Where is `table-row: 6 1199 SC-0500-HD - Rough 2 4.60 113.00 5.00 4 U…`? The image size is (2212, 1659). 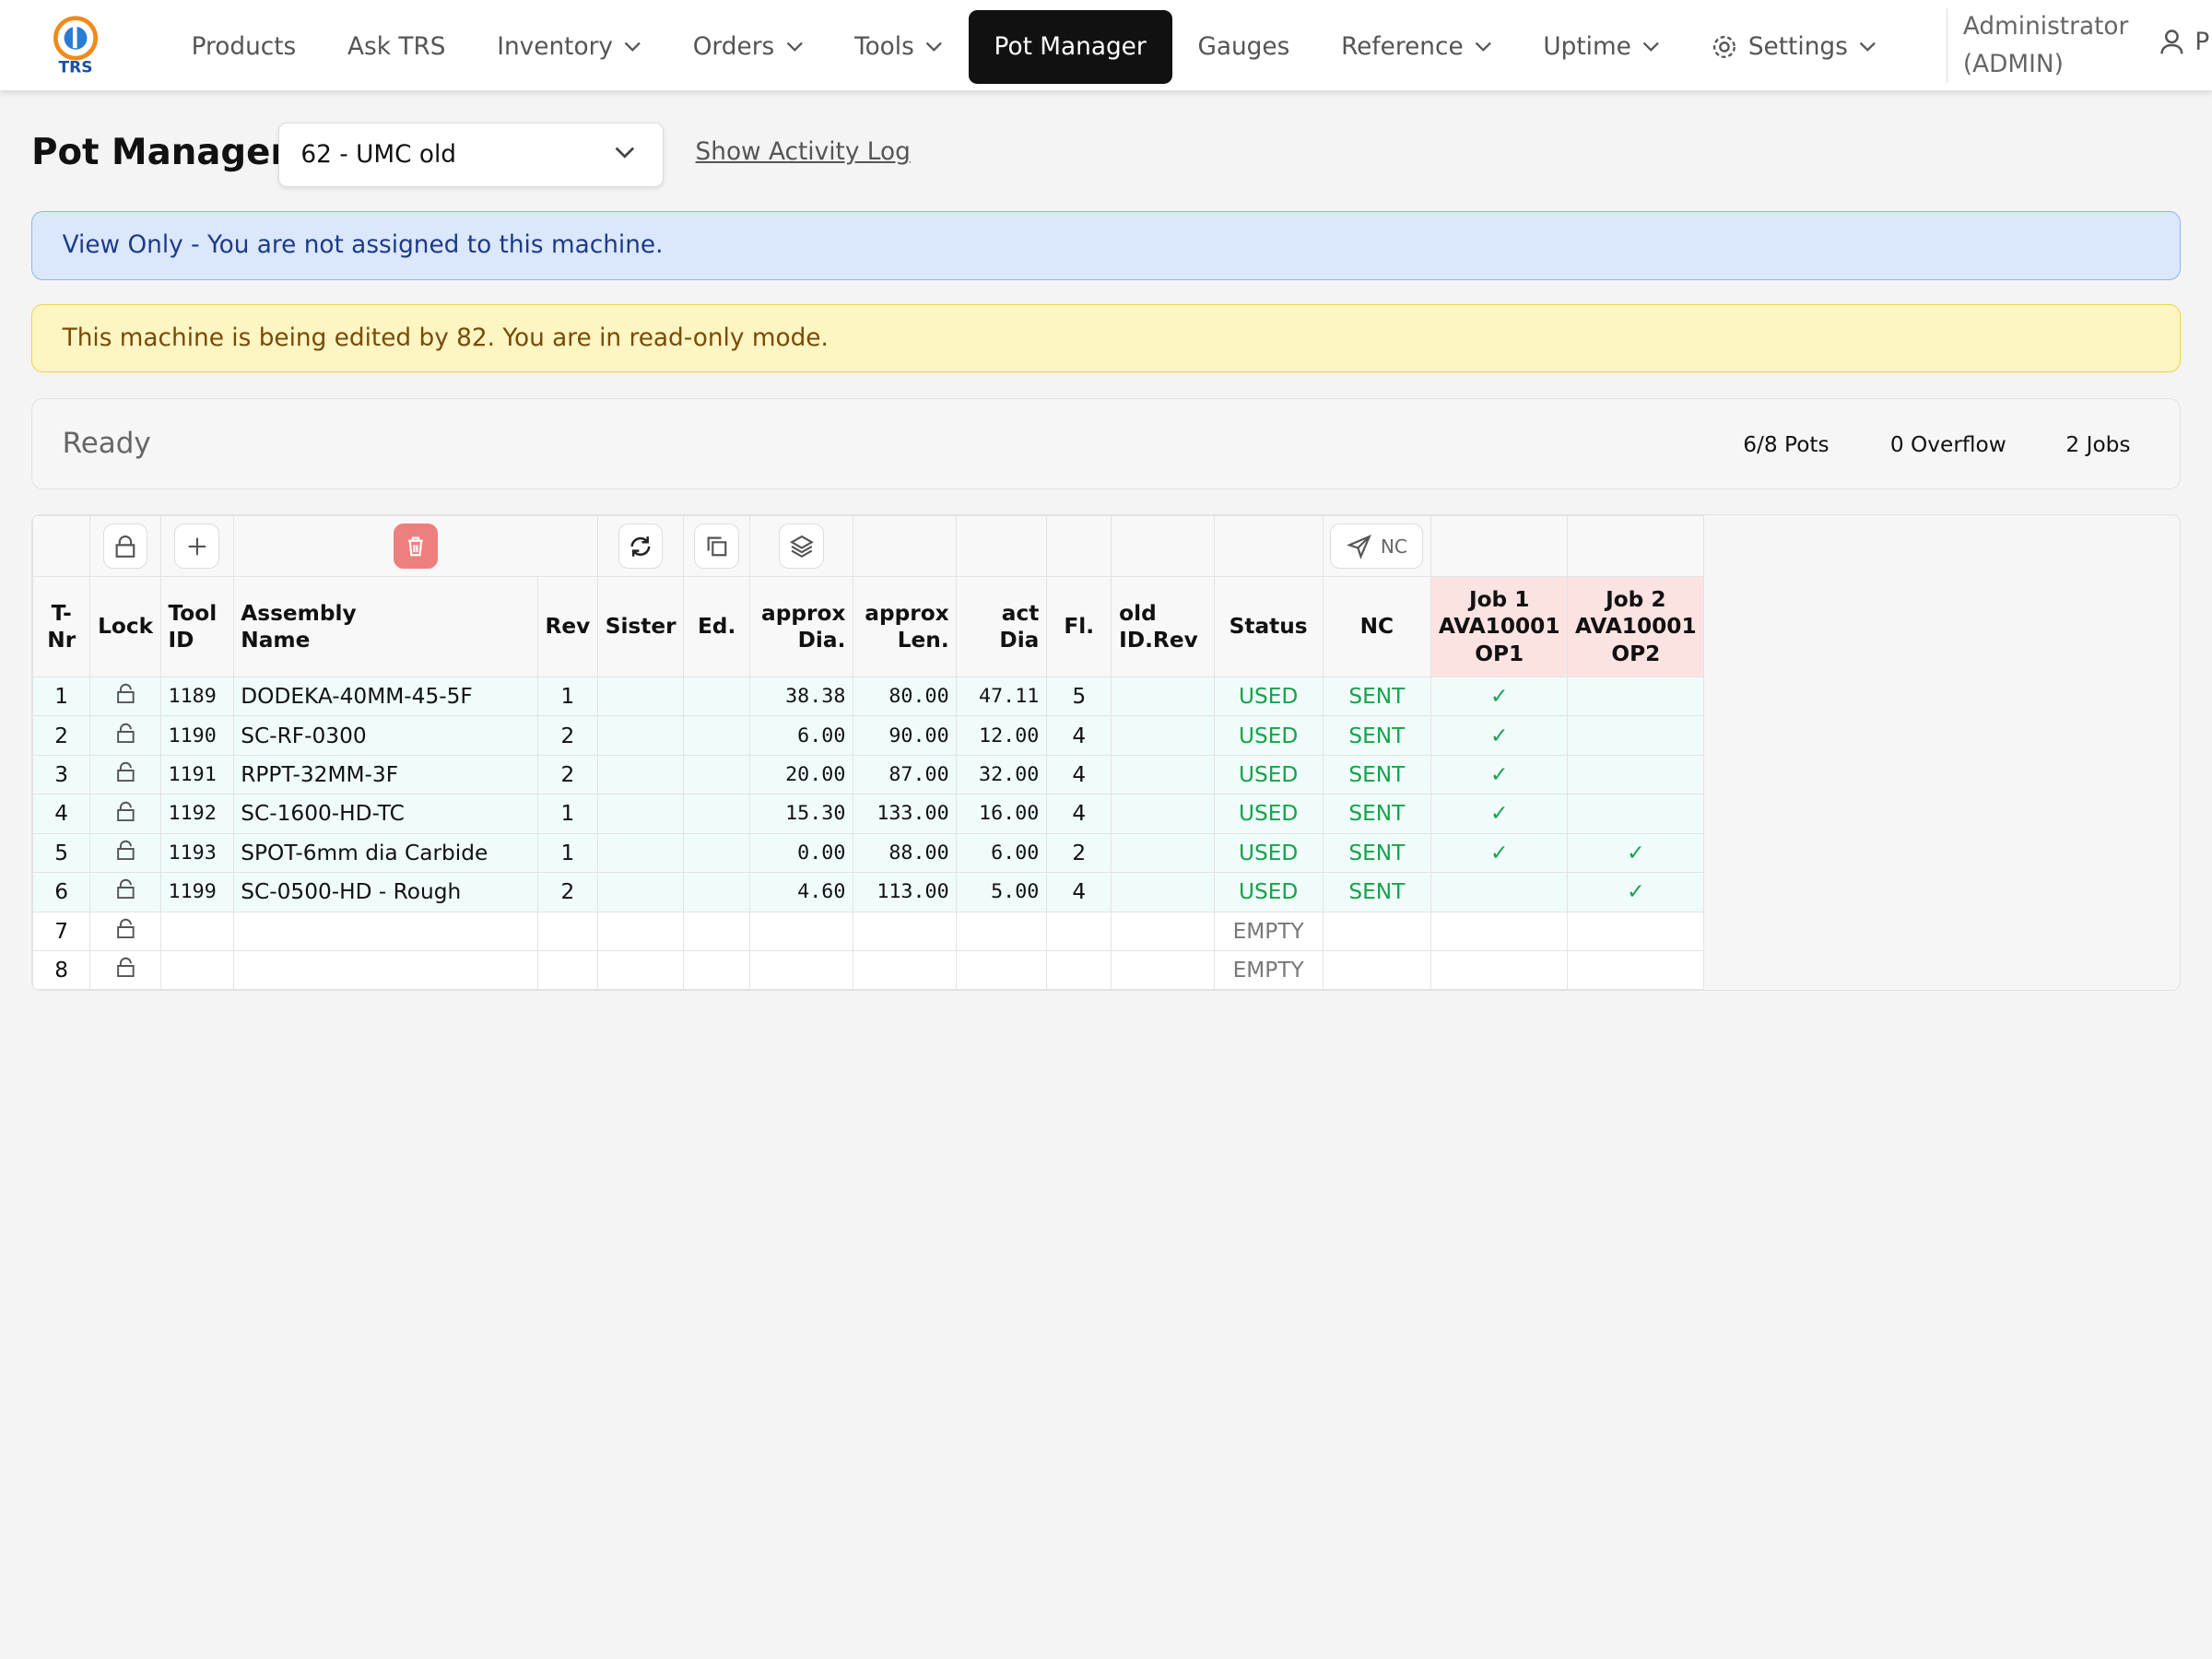 table-row: 6 1199 SC-0500-HD - Rough 2 4.60 113.00 5.00 4 U… is located at coordinates (868, 892).